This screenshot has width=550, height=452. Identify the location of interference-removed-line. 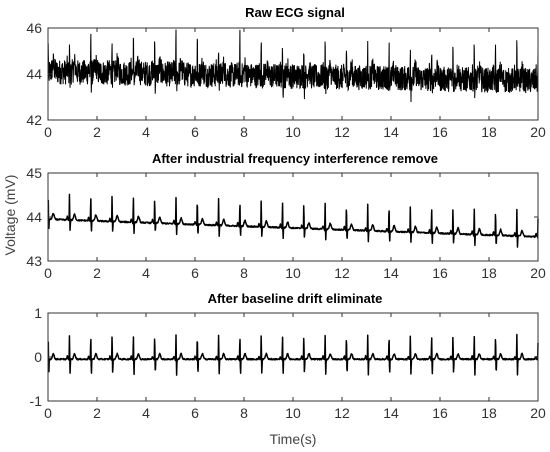
(293, 220).